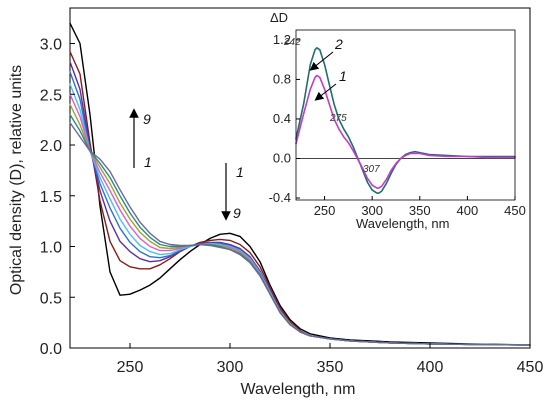  What do you see at coordinates (372, 210) in the screenshot?
I see `inset-x-tick-label-300: 300` at bounding box center [372, 210].